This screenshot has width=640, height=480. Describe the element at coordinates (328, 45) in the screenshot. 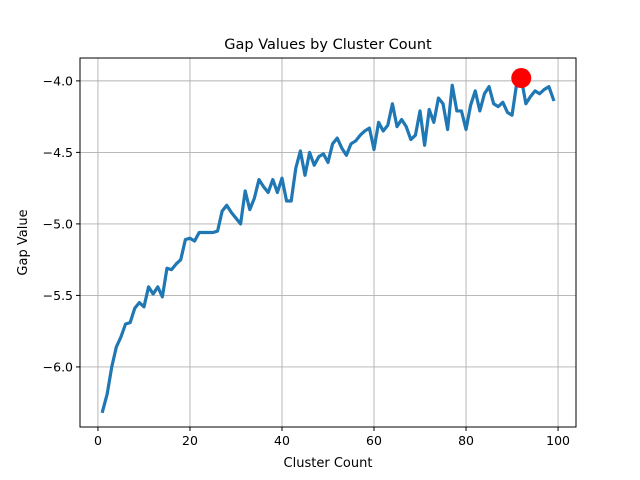

I see `chart-title: Gap Values by Cluster Count` at that location.